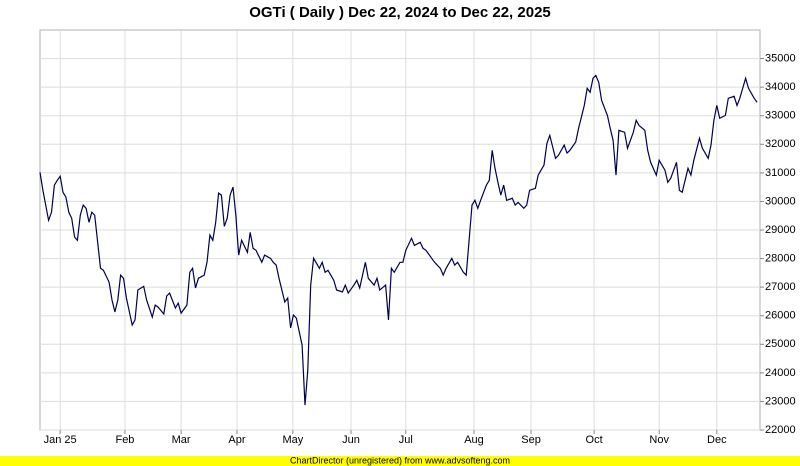  Describe the element at coordinates (531, 440) in the screenshot. I see `x-tick-label: Sep` at that location.